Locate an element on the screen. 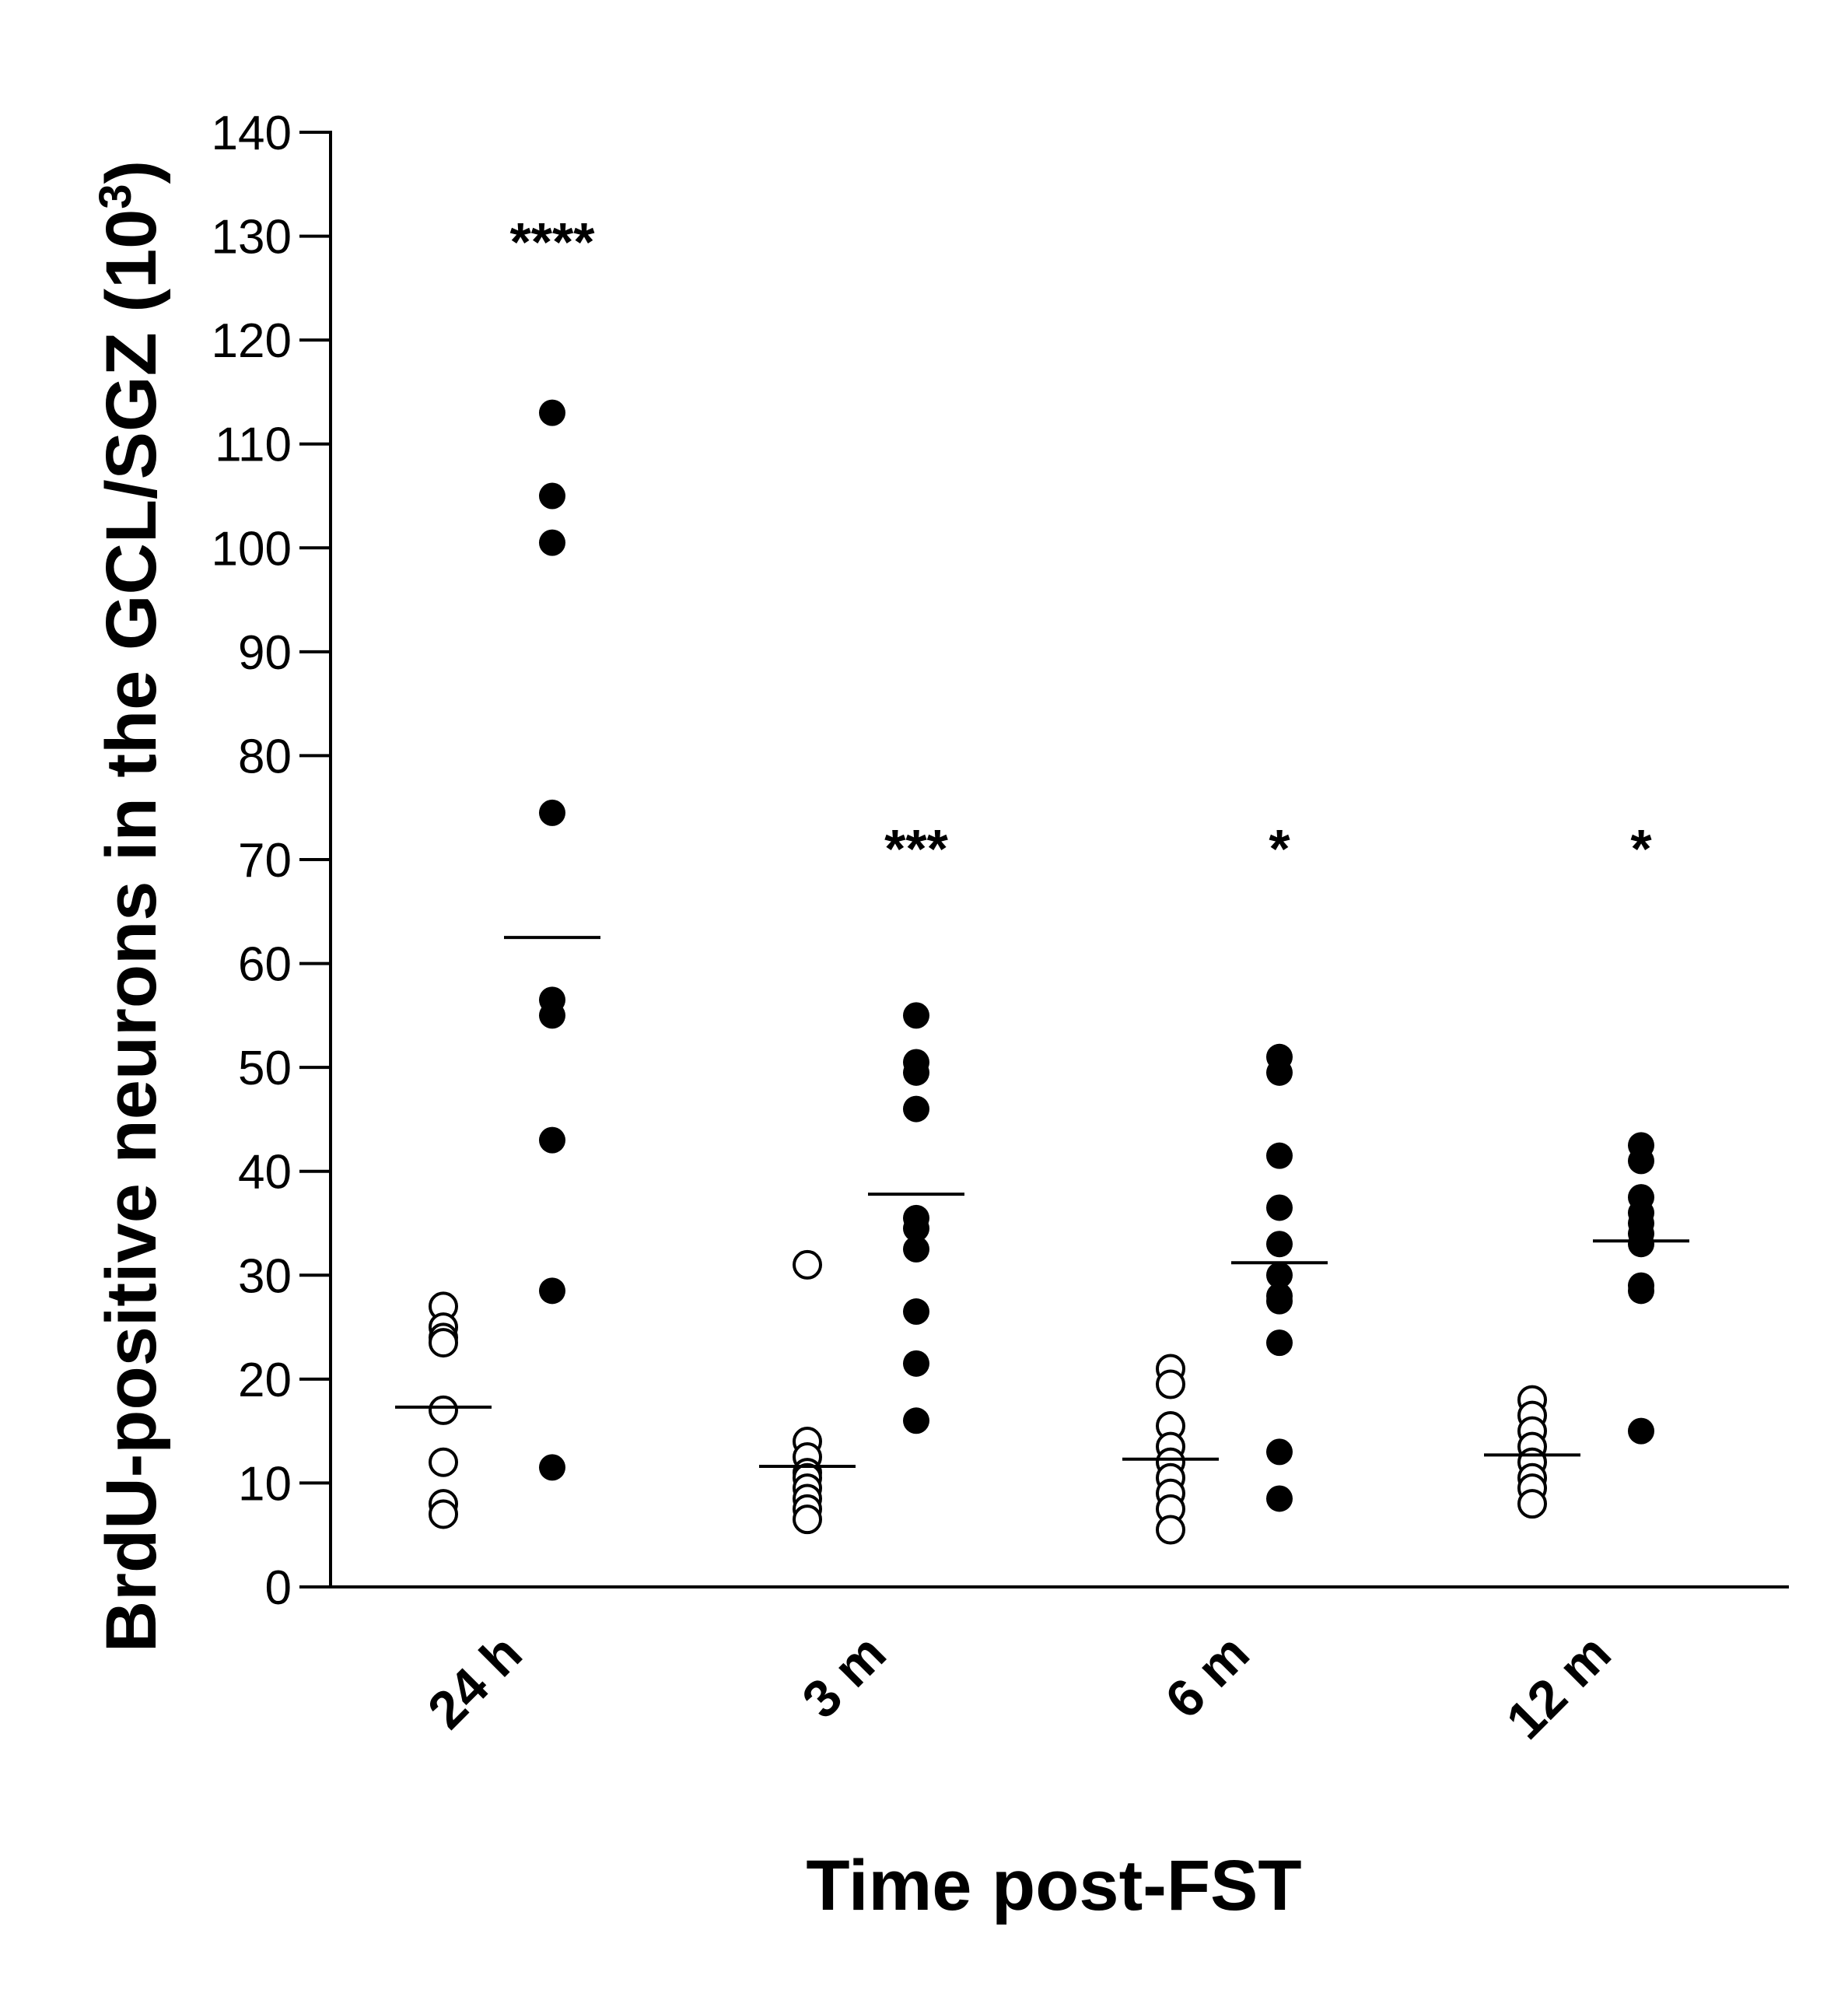 This screenshot has height=2014, width=1848. y-tick-label: 0 is located at coordinates (279, 1588).